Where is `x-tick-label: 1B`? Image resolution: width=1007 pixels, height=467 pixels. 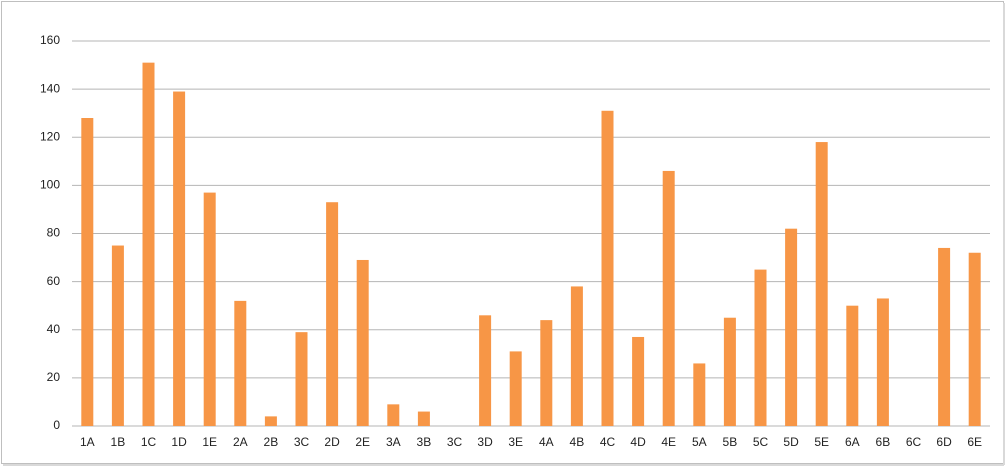 x-tick-label: 1B is located at coordinates (118, 442).